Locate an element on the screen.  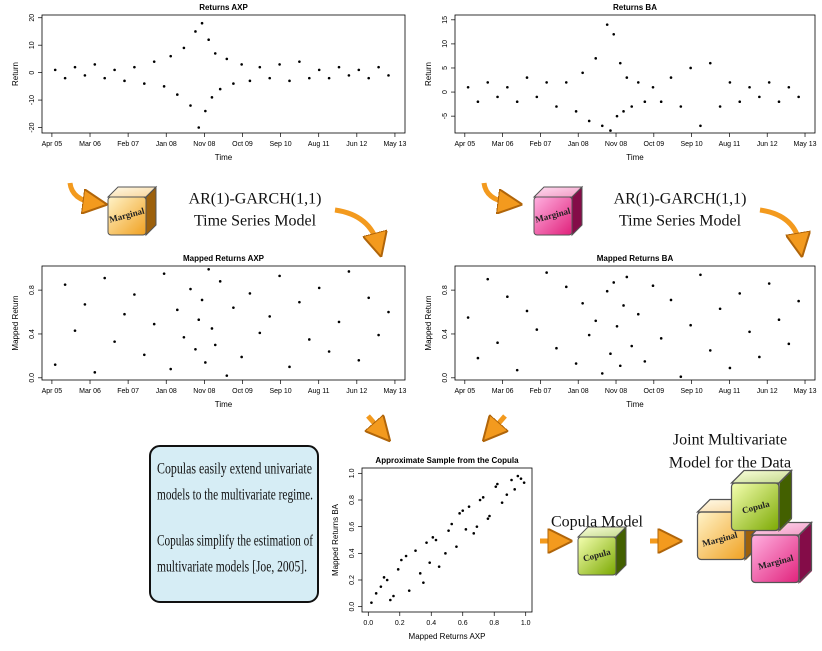
y-tick-label: 10 is located at coordinates (445, 44).